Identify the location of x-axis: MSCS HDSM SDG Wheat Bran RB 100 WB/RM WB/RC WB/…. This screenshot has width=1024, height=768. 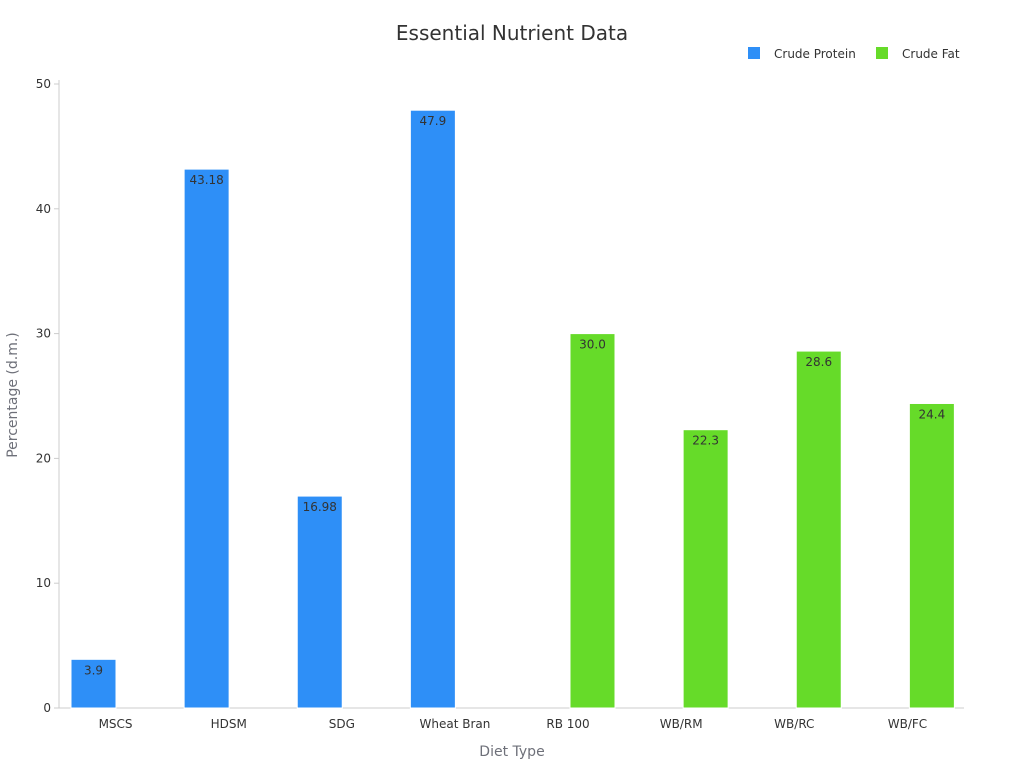
(511, 719).